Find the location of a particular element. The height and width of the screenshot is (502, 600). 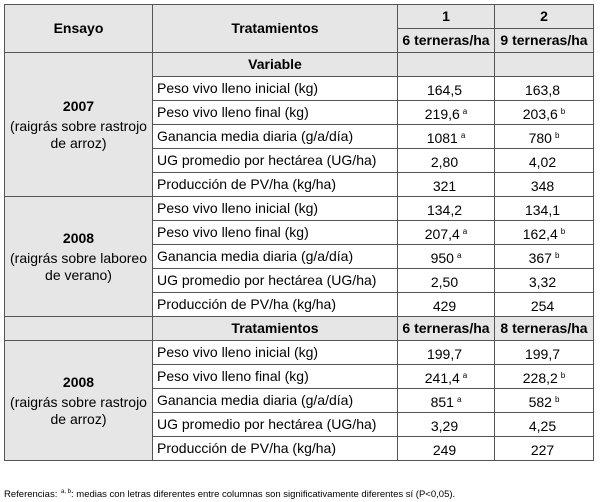

value-cell: 429 is located at coordinates (446, 304).